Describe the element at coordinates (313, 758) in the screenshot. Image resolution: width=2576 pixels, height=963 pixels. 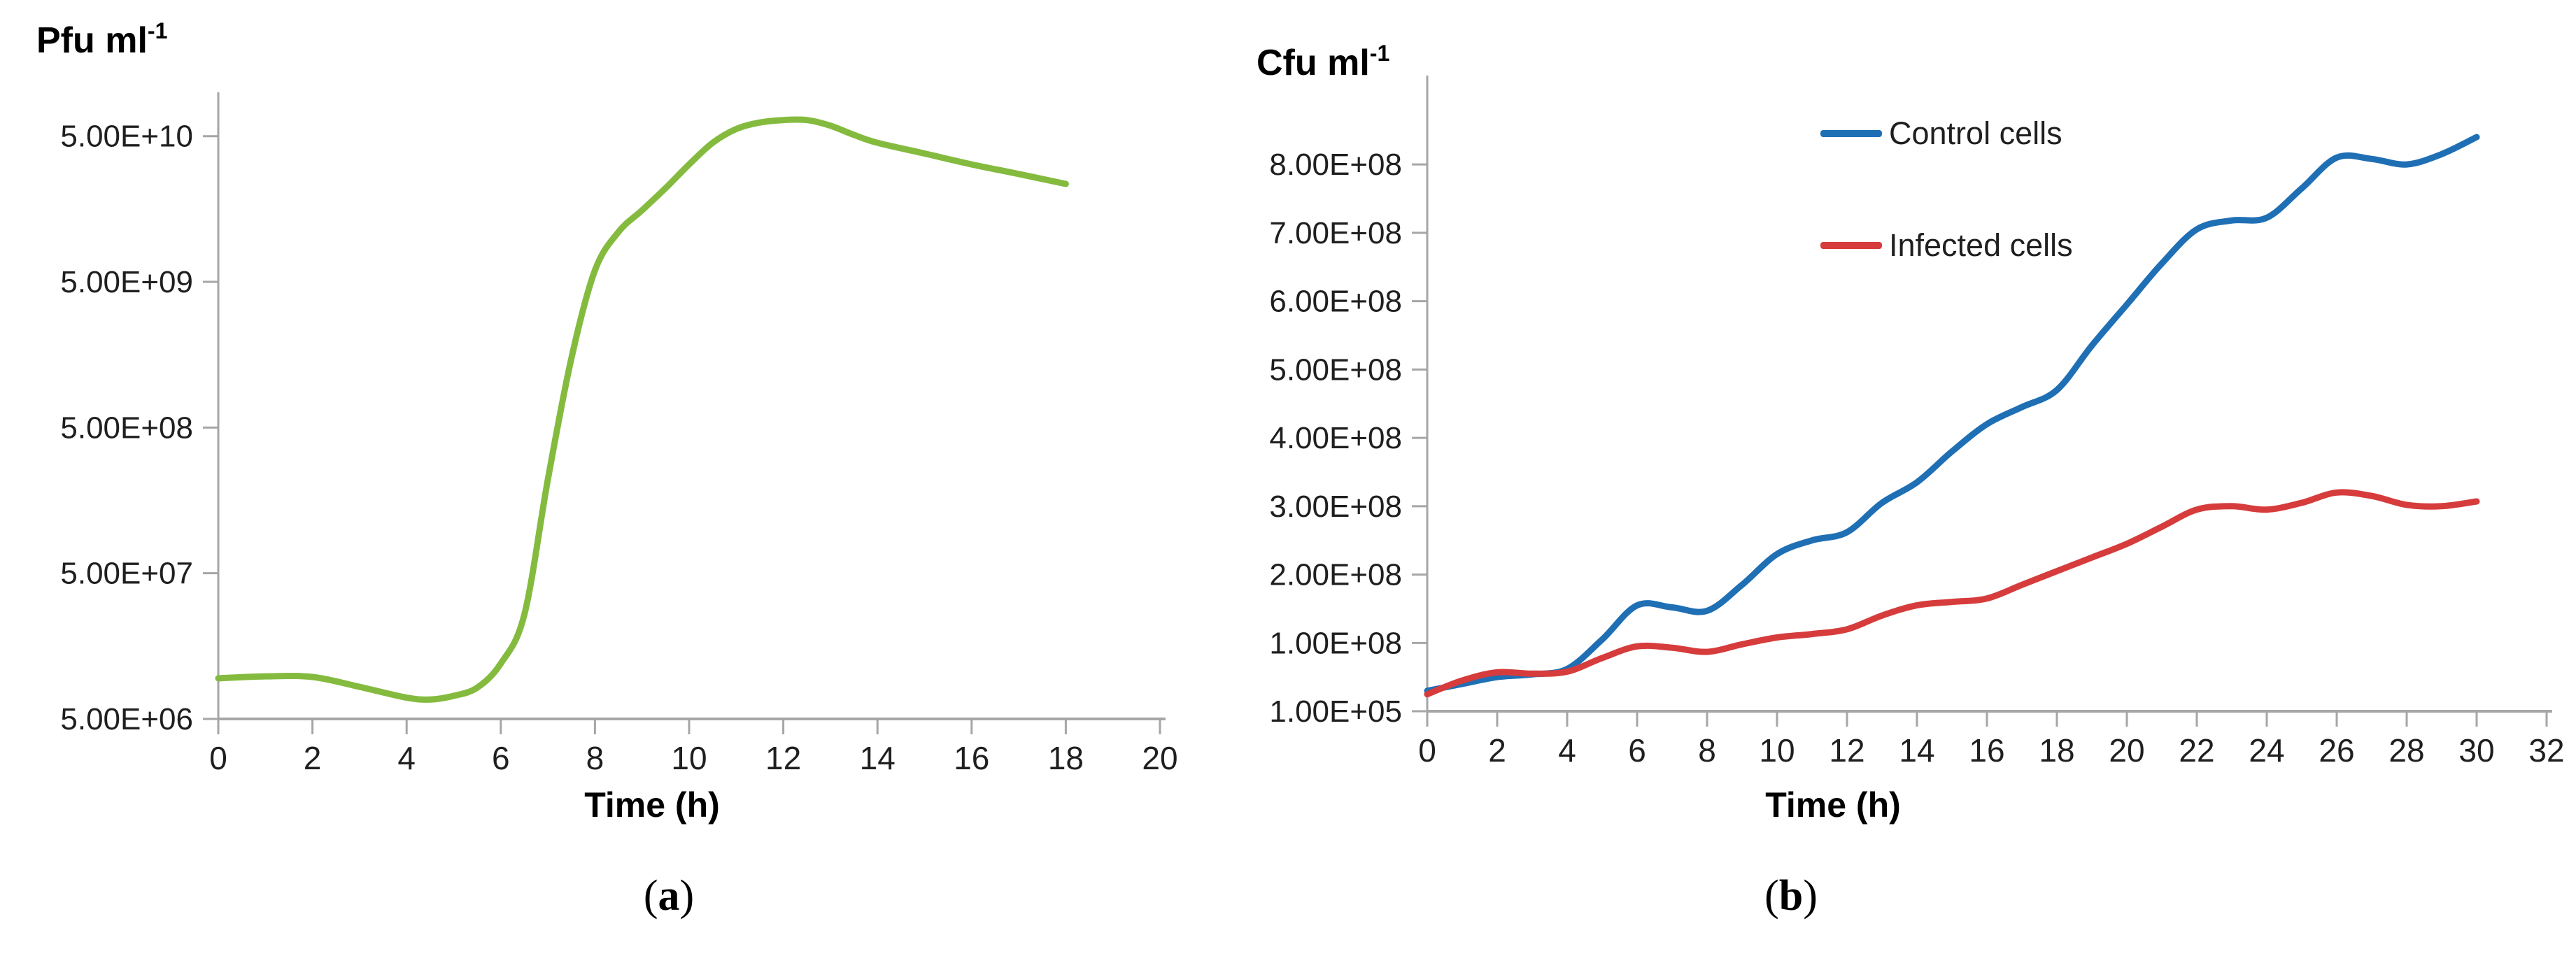
I see `chart-a-x-tick-label: 2` at that location.